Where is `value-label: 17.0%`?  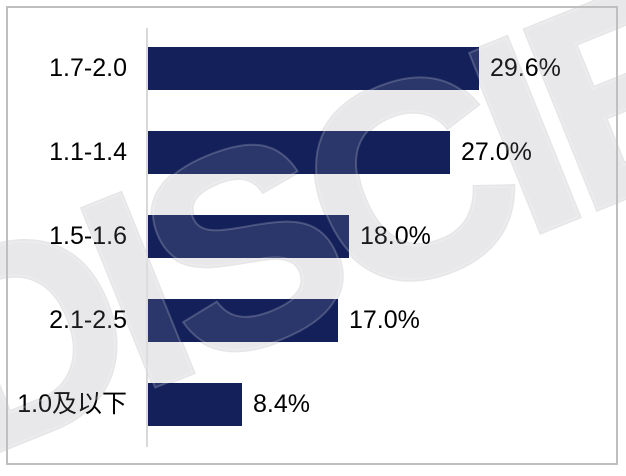
value-label: 17.0% is located at coordinates (384, 320).